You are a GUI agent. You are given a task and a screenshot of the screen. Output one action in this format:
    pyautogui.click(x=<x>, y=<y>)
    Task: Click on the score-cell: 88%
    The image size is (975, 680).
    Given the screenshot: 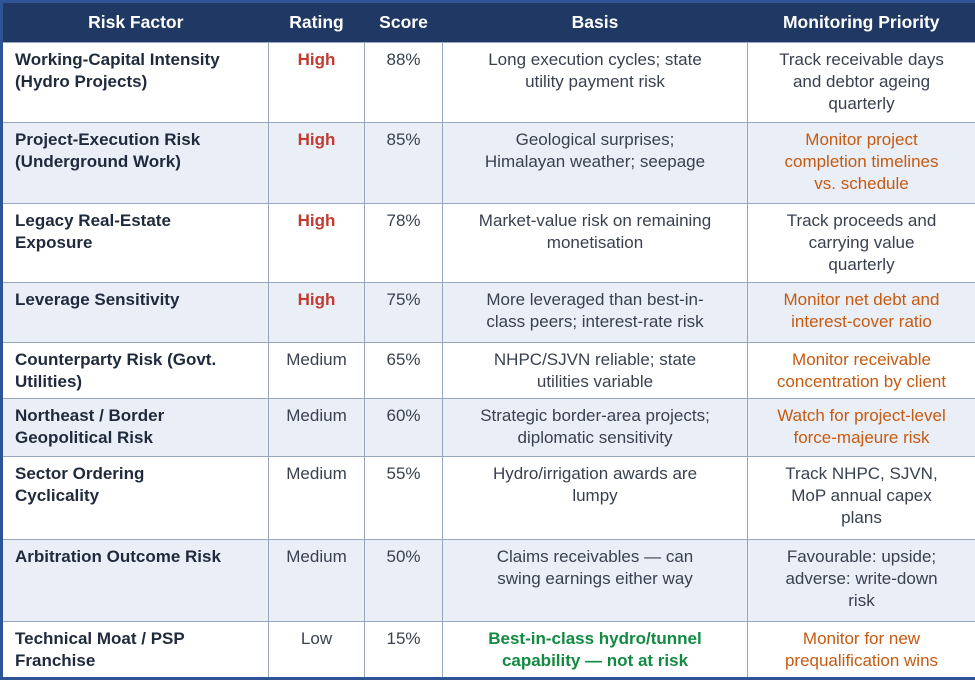 What is the action you would take?
    pyautogui.click(x=404, y=83)
    